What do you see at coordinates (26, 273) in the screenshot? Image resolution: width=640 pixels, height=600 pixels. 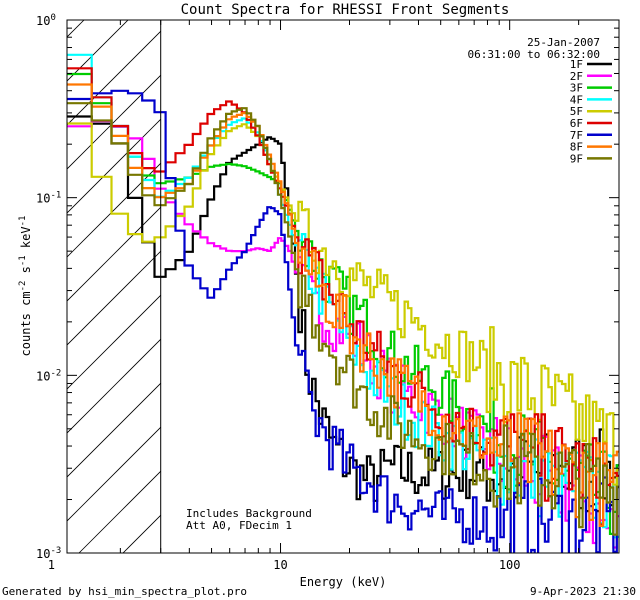 I see `y-label-mid: s` at bounding box center [26, 273].